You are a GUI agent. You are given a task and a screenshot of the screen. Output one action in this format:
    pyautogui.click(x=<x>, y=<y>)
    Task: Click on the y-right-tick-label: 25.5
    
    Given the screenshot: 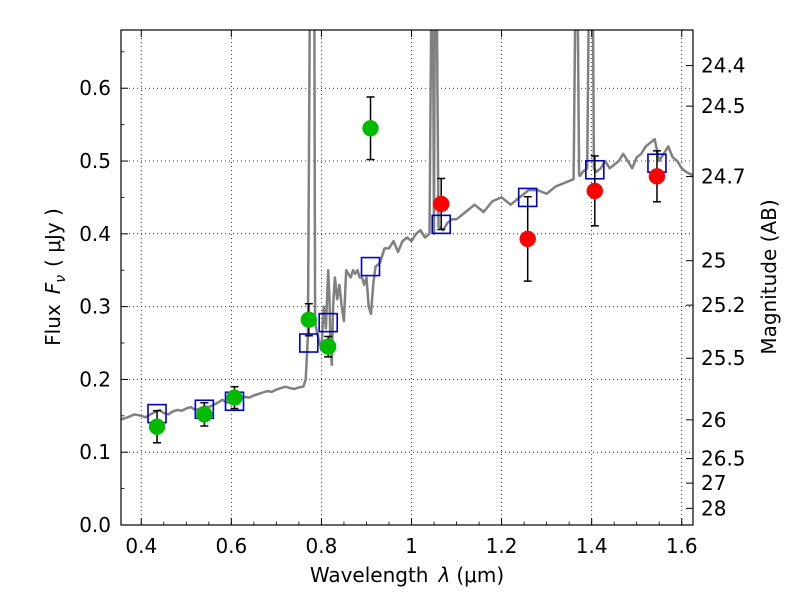 What is the action you would take?
    pyautogui.click(x=723, y=358)
    